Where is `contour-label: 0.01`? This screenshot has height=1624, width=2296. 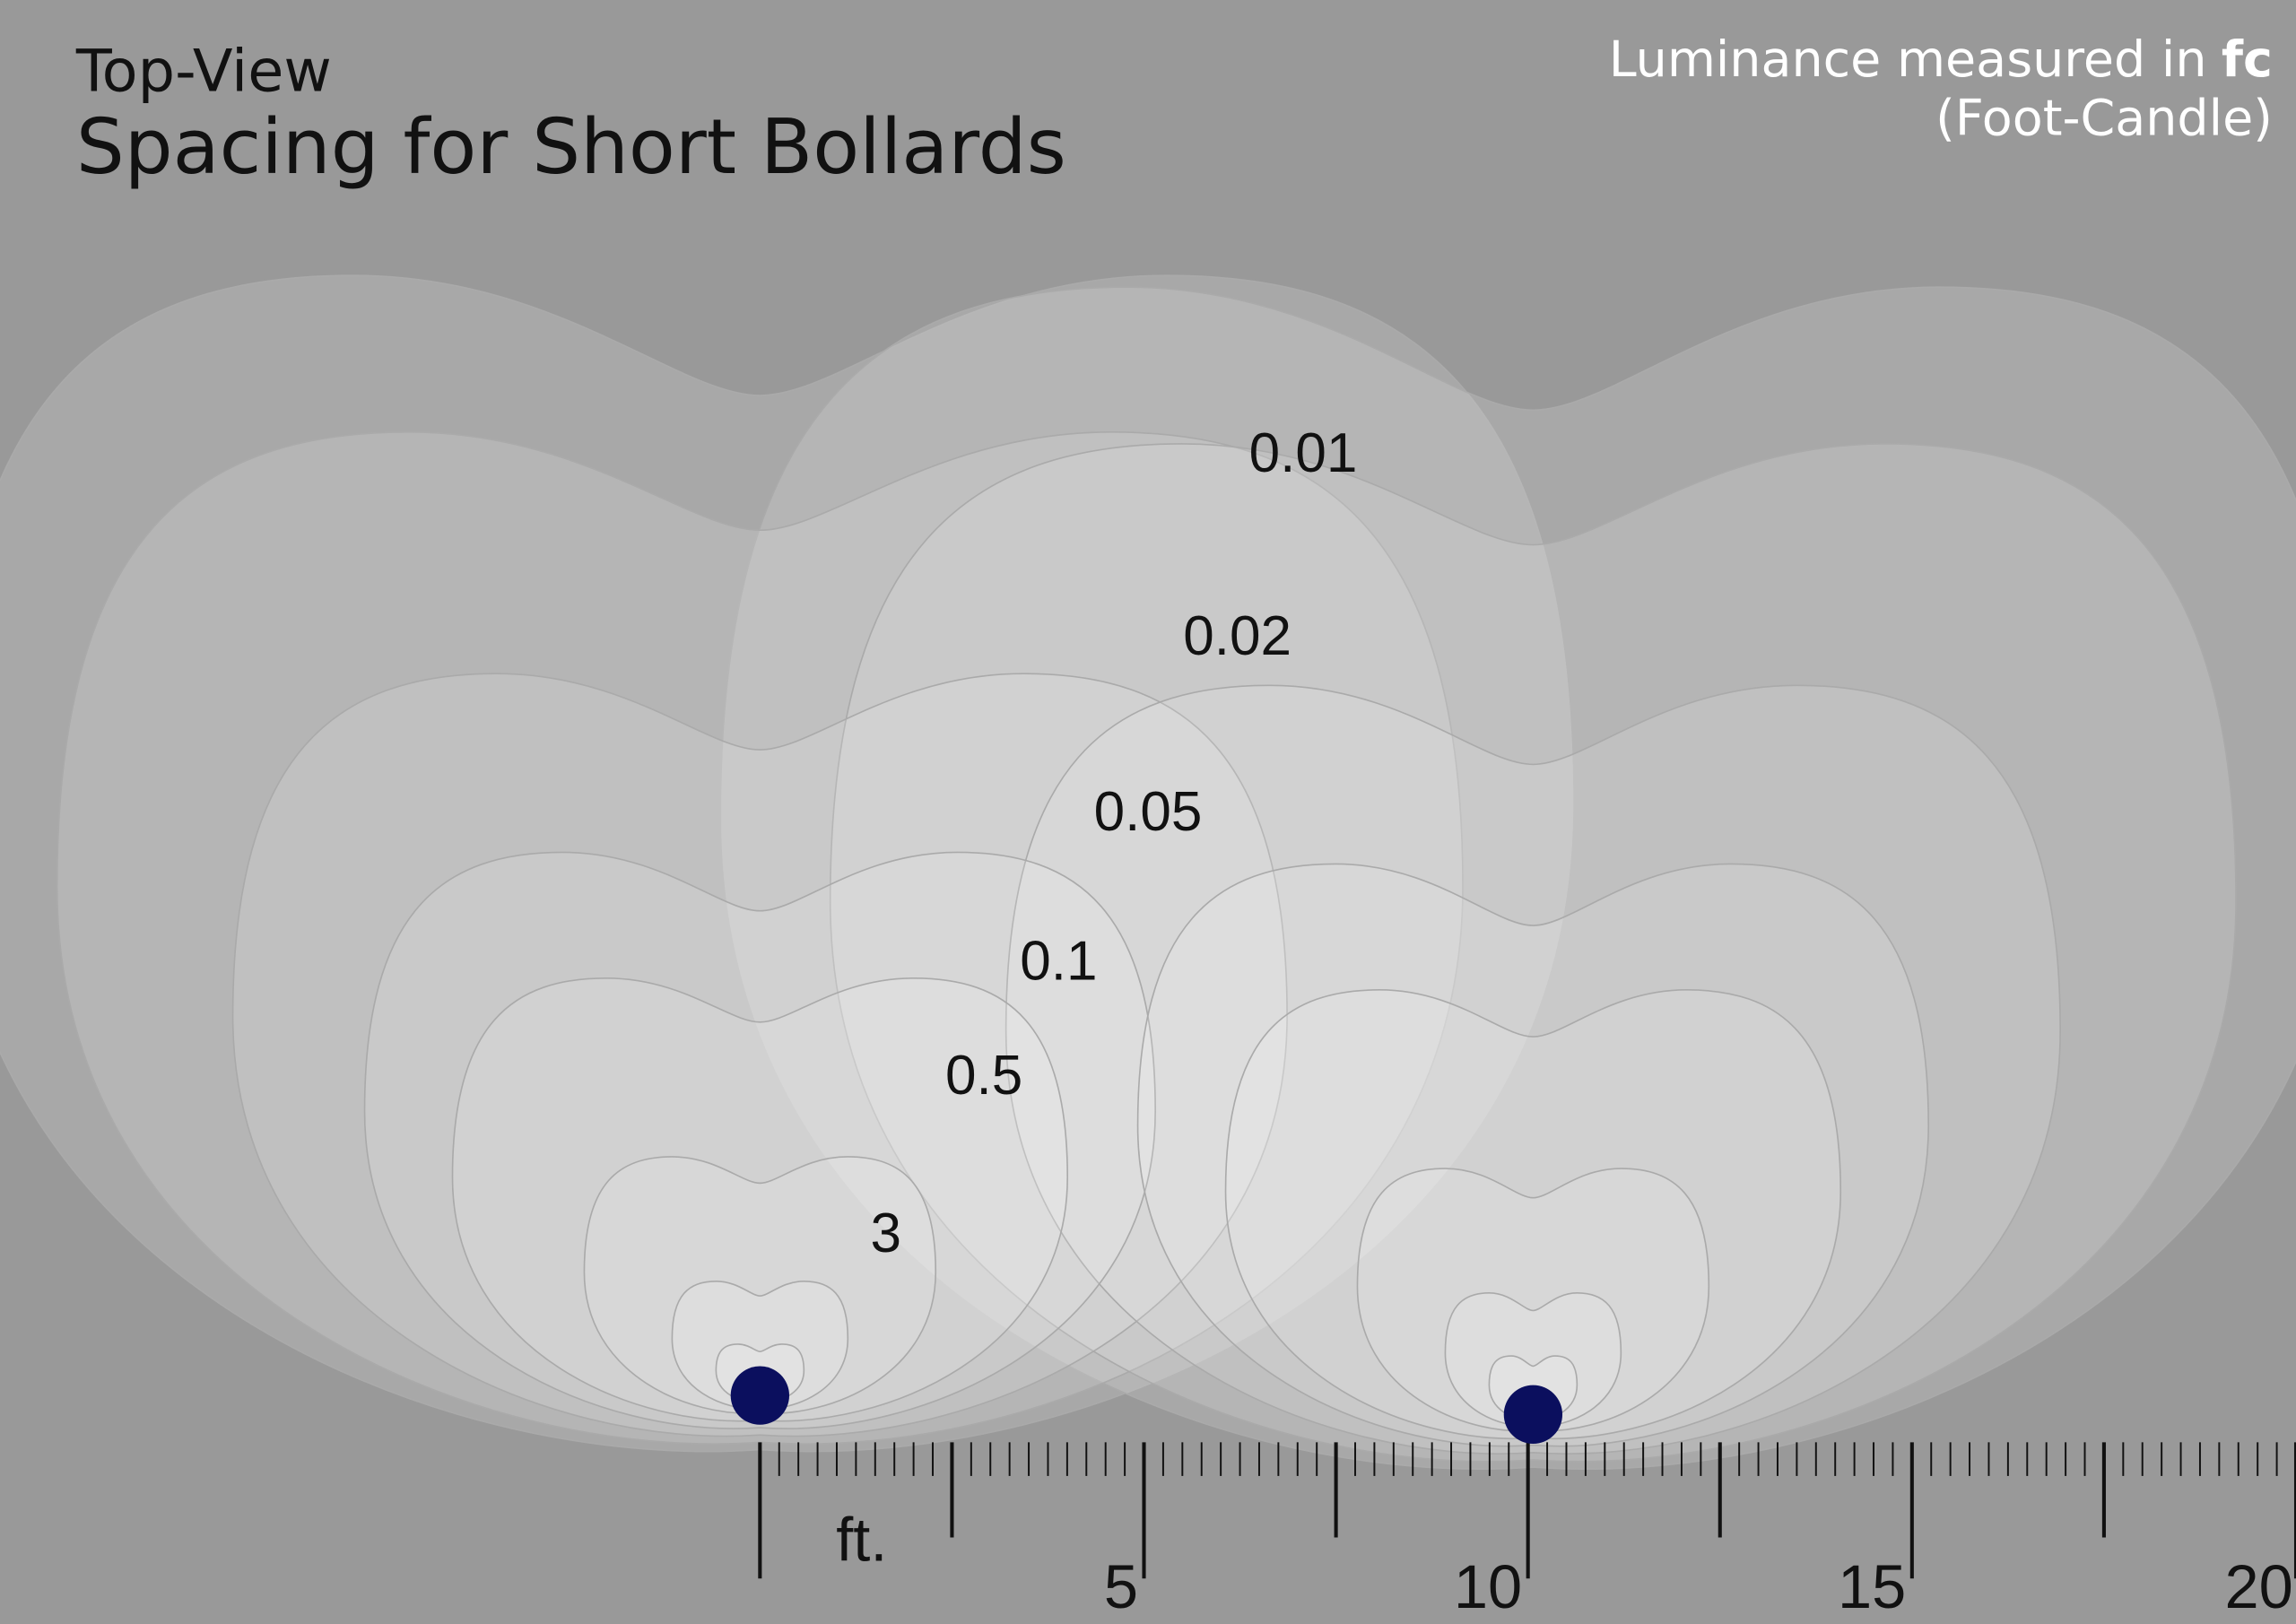 contour-label: 0.01 is located at coordinates (1303, 453).